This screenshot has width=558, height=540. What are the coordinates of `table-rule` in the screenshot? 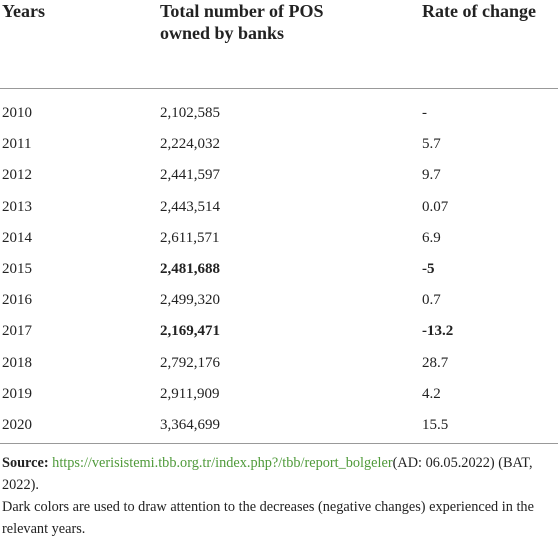 It's located at (279, 443).